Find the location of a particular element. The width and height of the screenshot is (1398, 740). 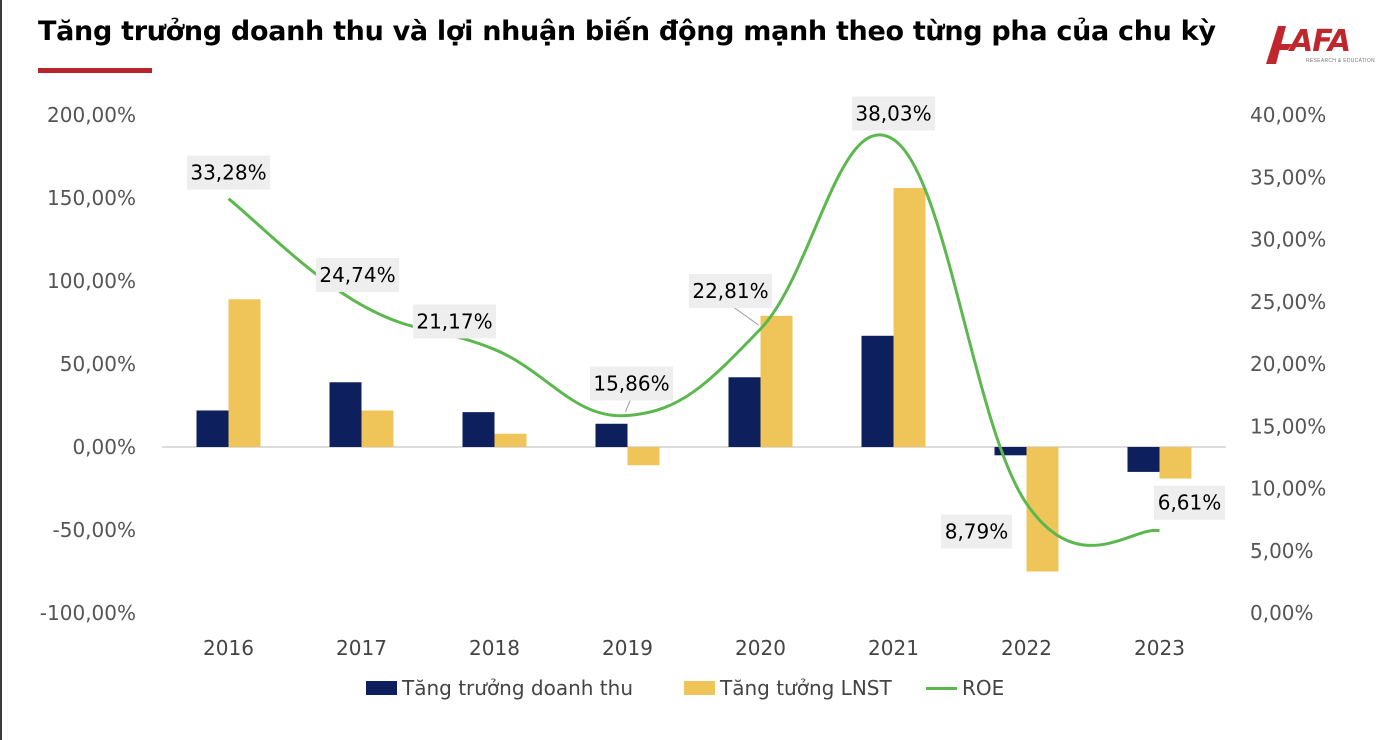

roe-data-label: 15,86% is located at coordinates (631, 384).